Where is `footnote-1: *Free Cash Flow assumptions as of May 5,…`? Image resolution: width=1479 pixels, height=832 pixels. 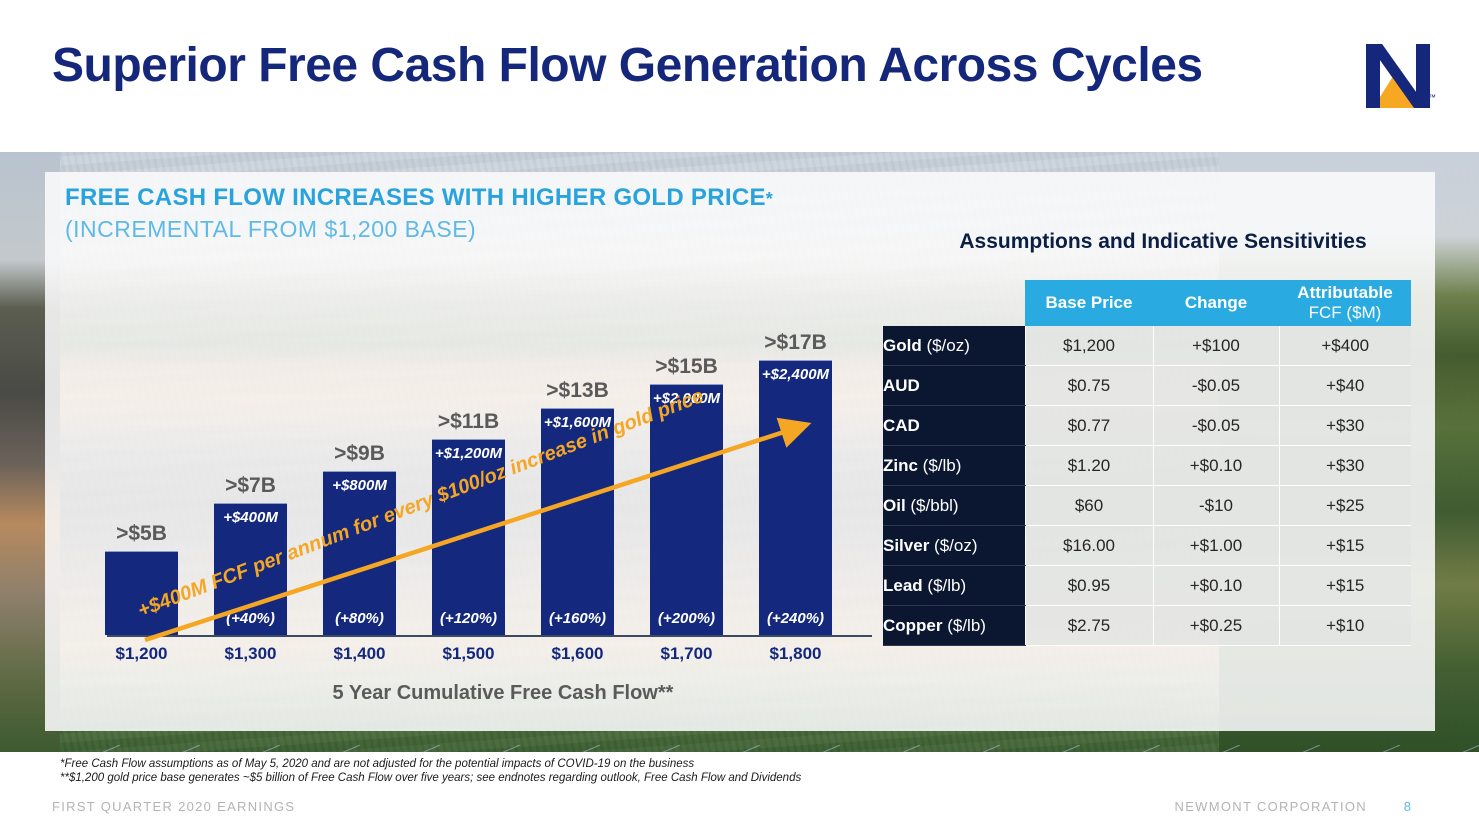 footnote-1: *Free Cash Flow assumptions as of May 5,… is located at coordinates (377, 764).